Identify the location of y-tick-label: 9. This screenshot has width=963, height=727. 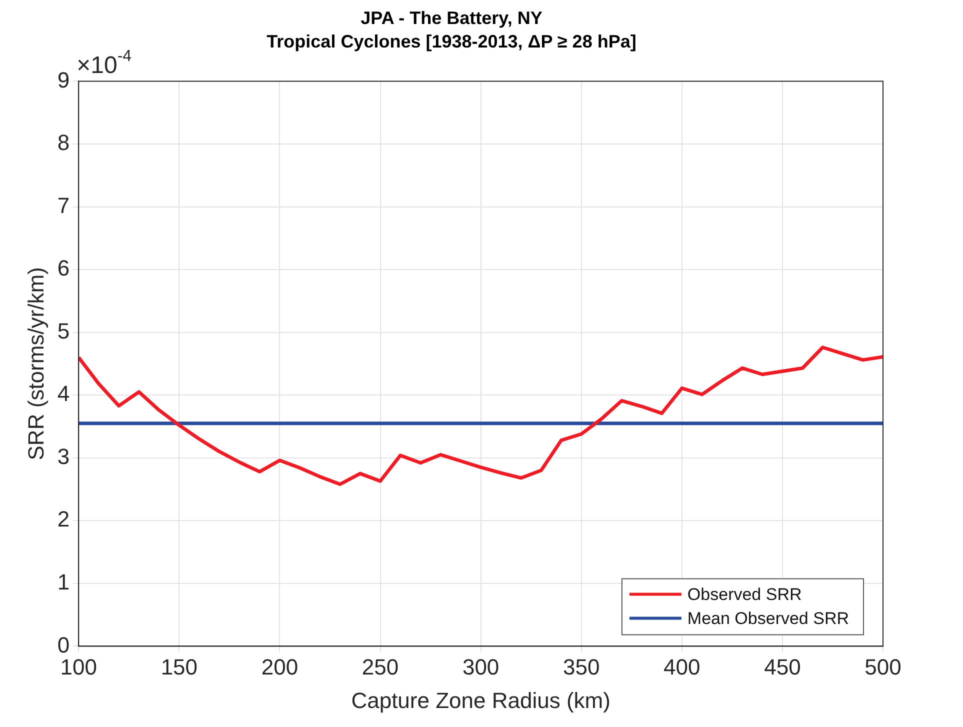
(63, 79).